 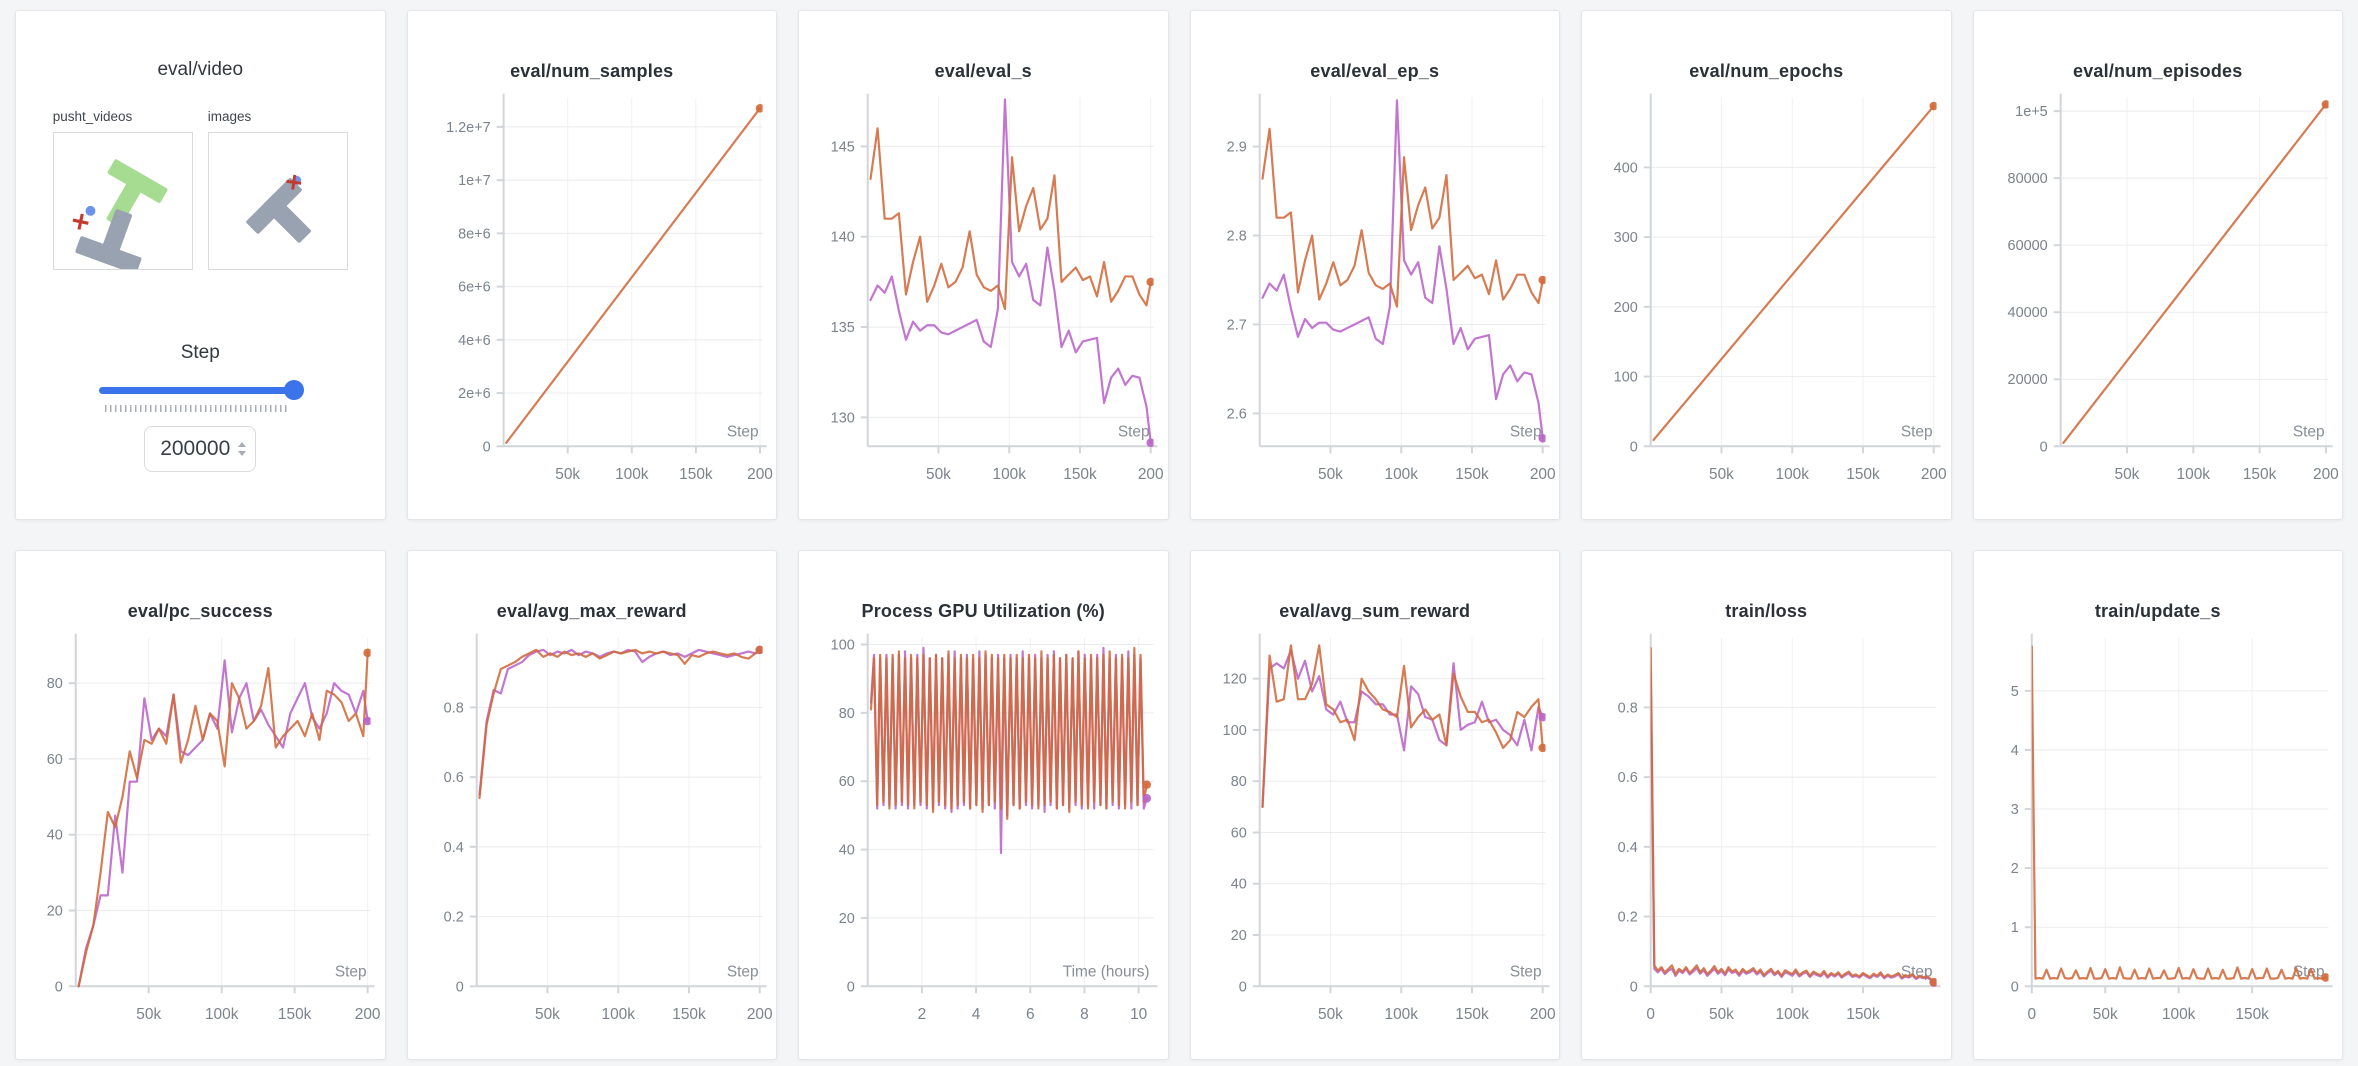 What do you see at coordinates (2014, 810) in the screenshot?
I see `y-tick-label: 3` at bounding box center [2014, 810].